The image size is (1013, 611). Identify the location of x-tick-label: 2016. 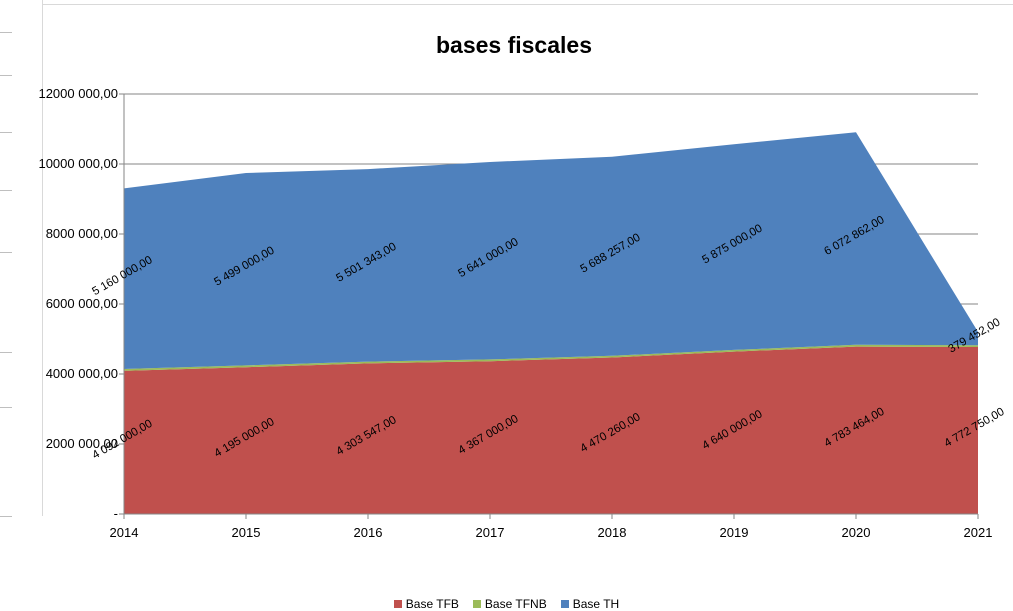
(368, 532).